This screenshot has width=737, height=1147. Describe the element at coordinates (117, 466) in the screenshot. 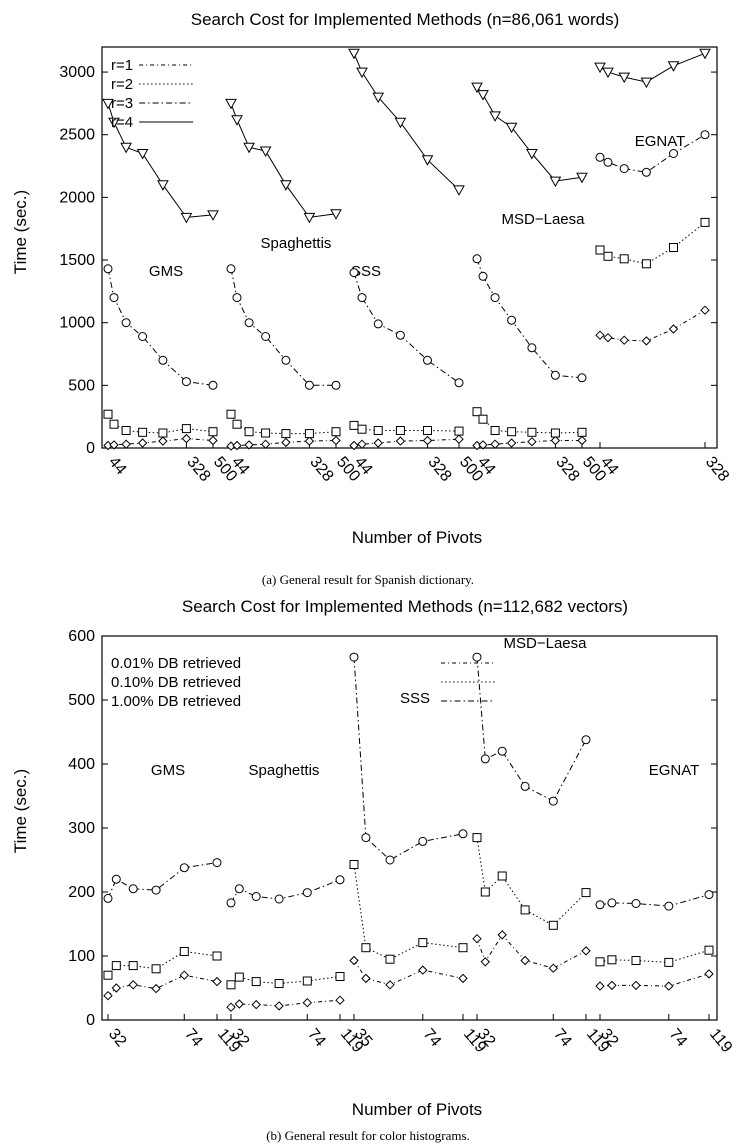

I see `x-tick-label: 44` at that location.